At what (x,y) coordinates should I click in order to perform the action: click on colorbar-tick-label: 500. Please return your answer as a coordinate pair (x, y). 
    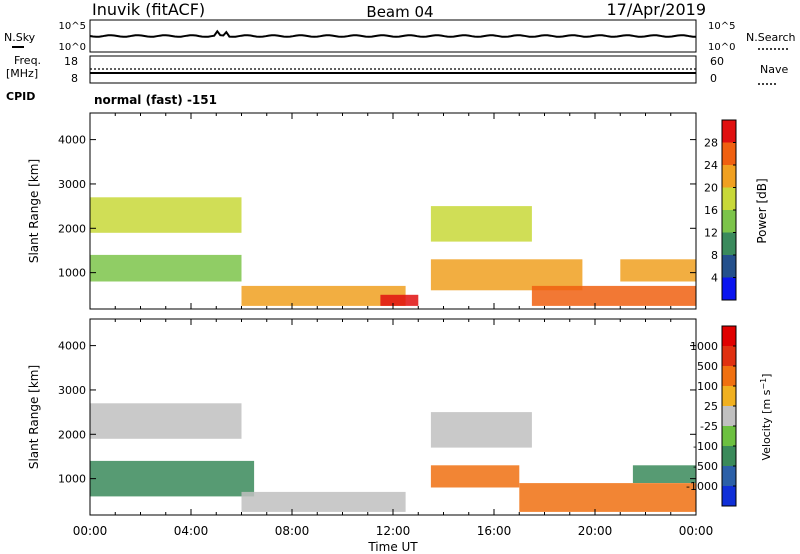
    Looking at the image, I should click on (707, 366).